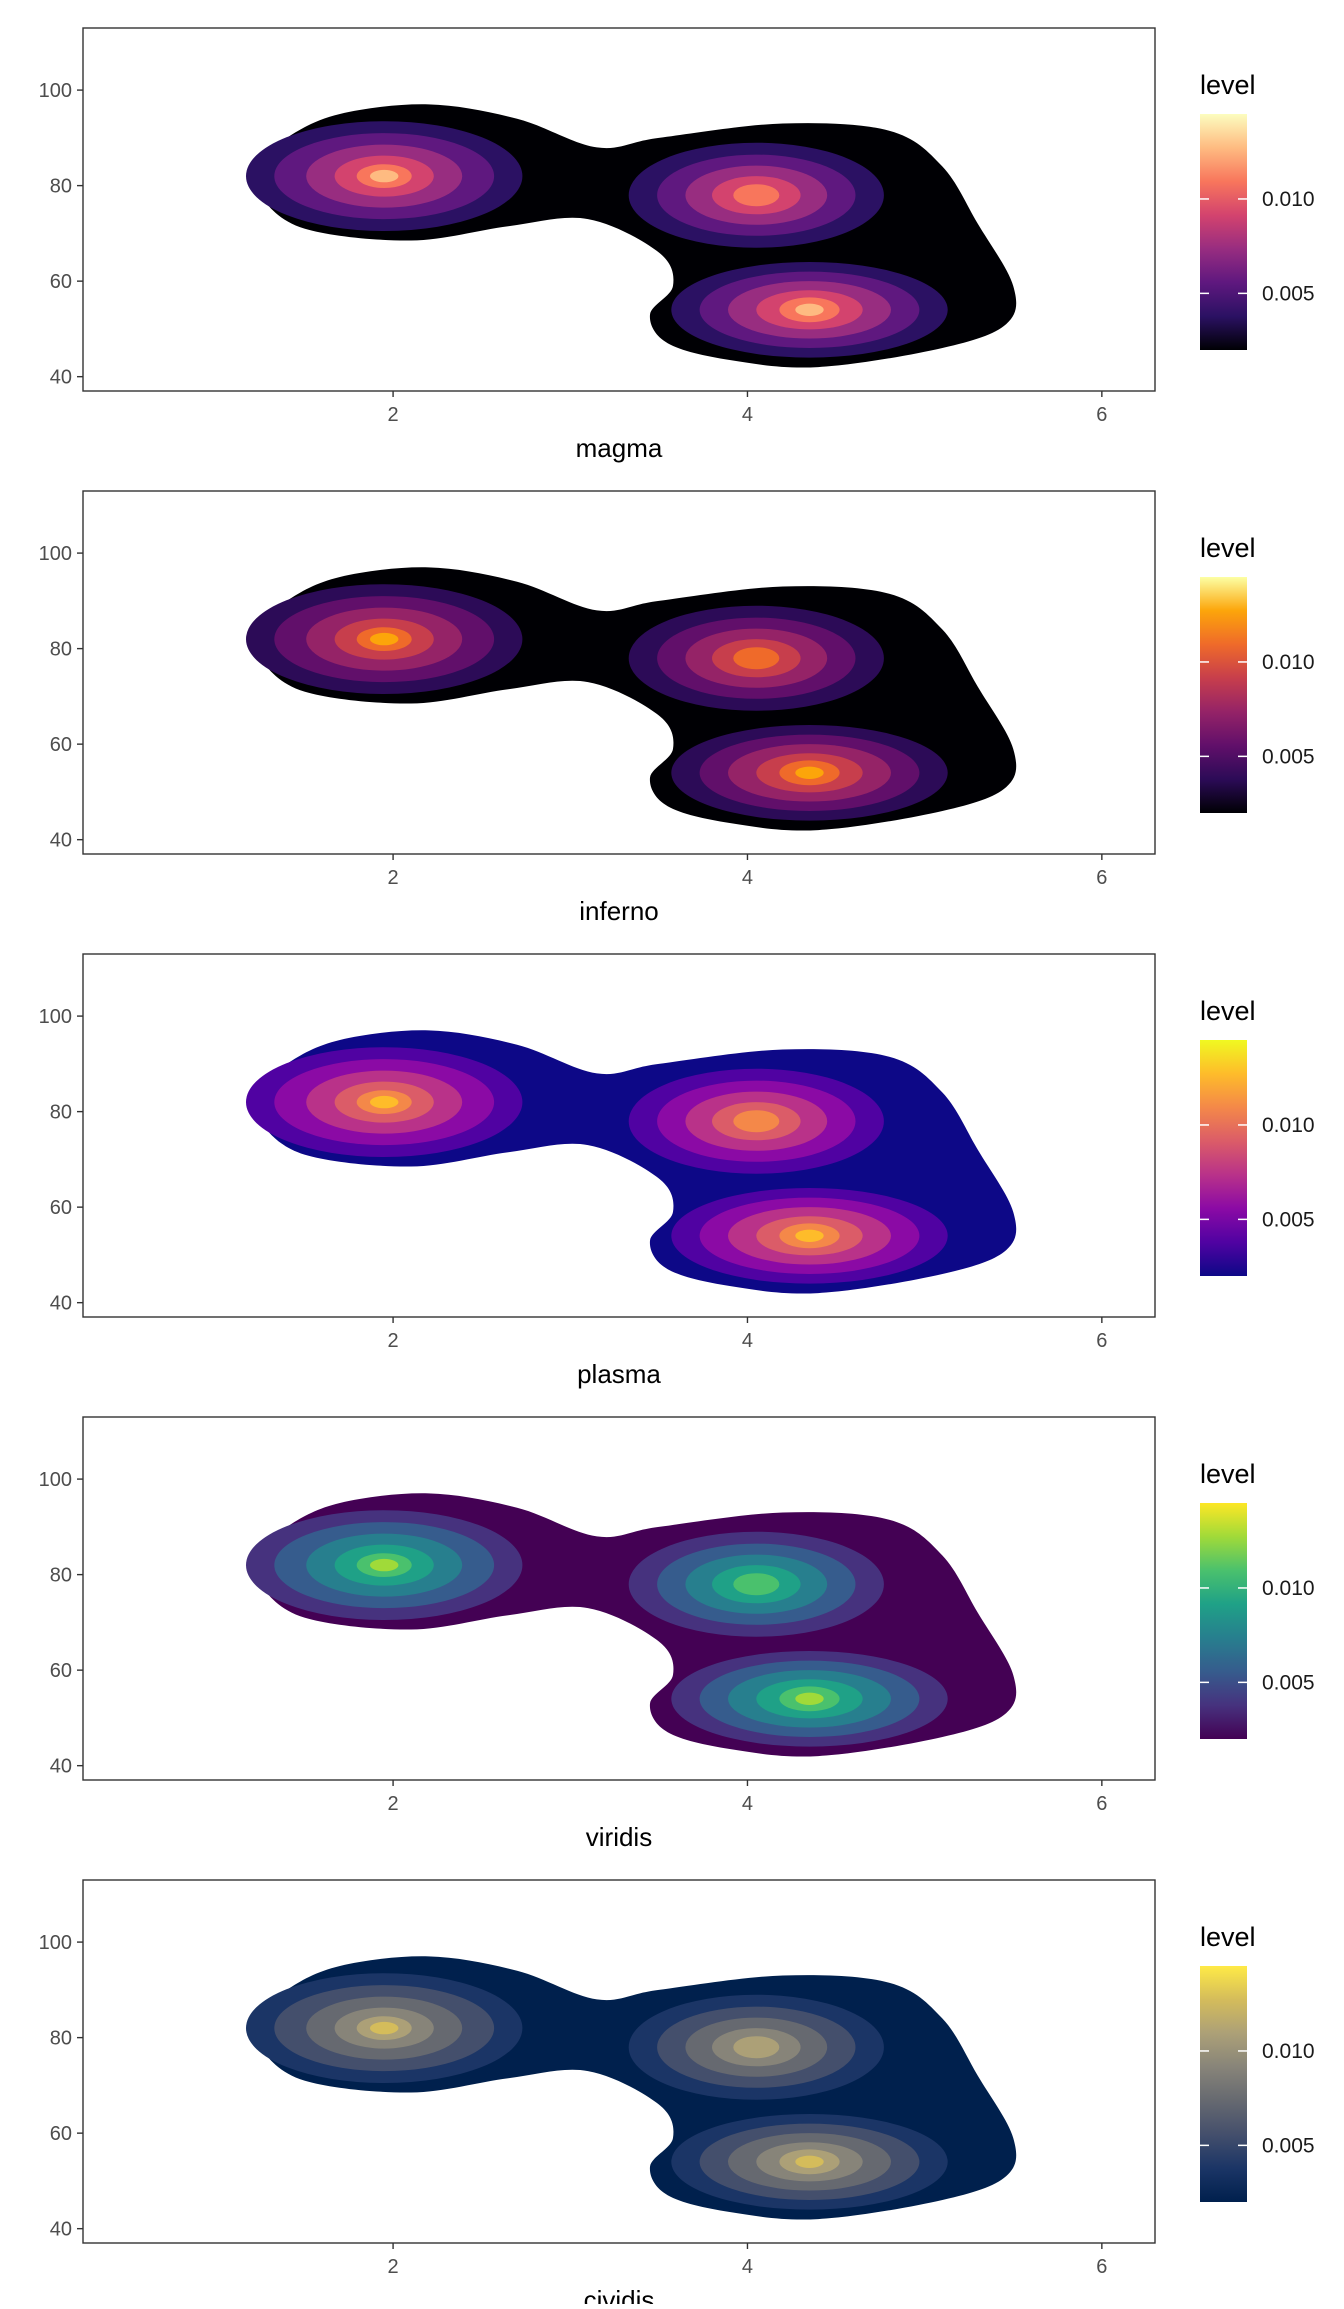  I want to click on x-axis-title: cividis, so click(619, 2294).